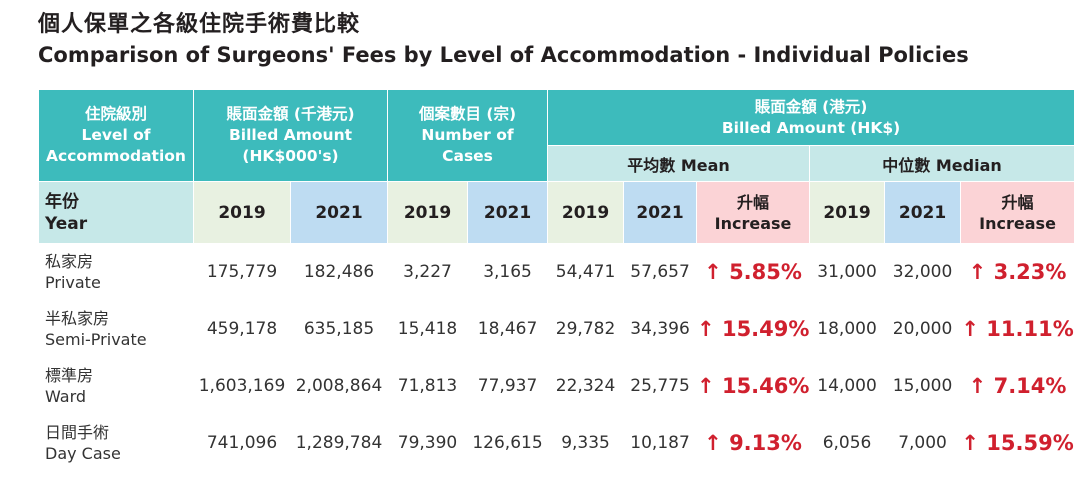  Describe the element at coordinates (1030, 386) in the screenshot. I see `median-increase-text: 7.14%` at that location.